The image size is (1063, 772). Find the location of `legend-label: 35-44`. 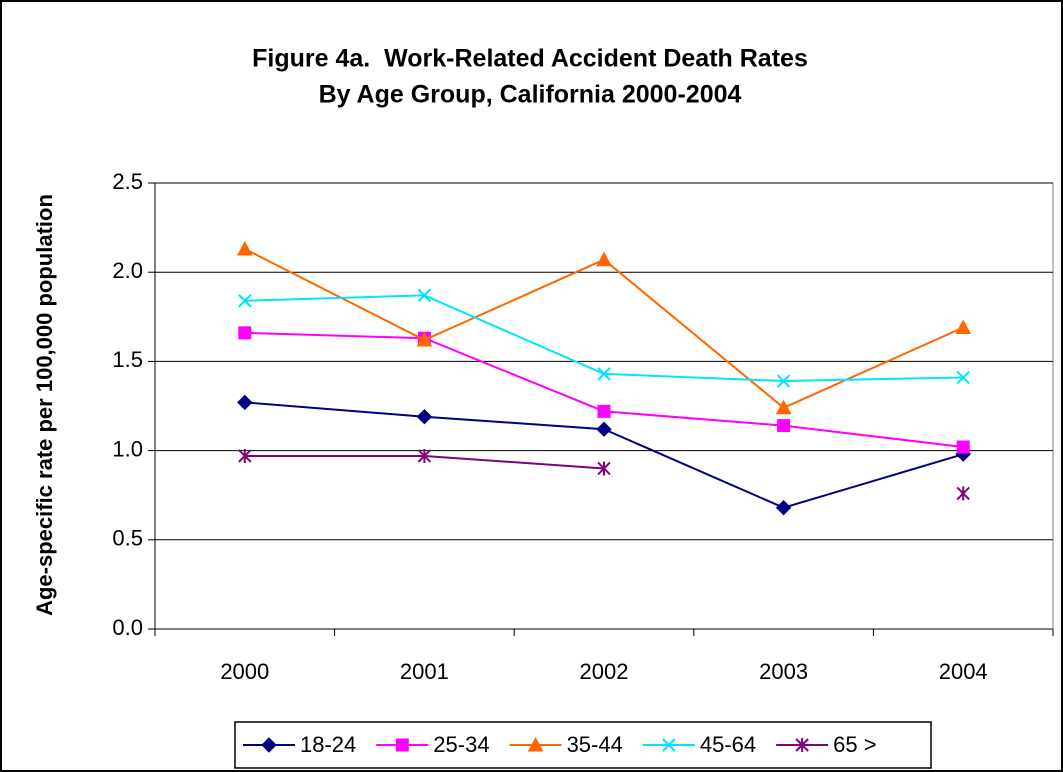

legend-label: 35-44 is located at coordinates (595, 744).